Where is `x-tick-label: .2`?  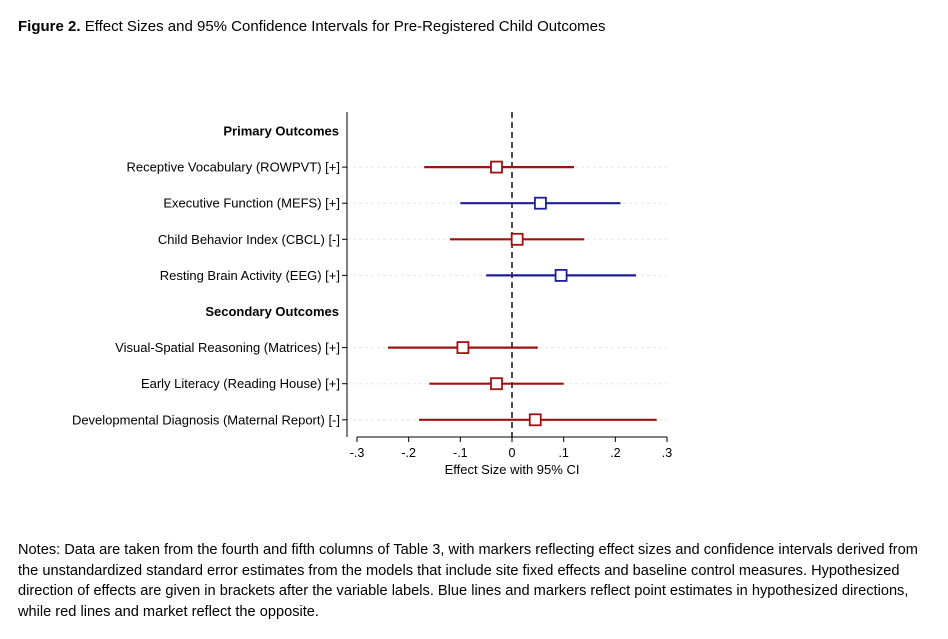
x-tick-label: .2 is located at coordinates (615, 453).